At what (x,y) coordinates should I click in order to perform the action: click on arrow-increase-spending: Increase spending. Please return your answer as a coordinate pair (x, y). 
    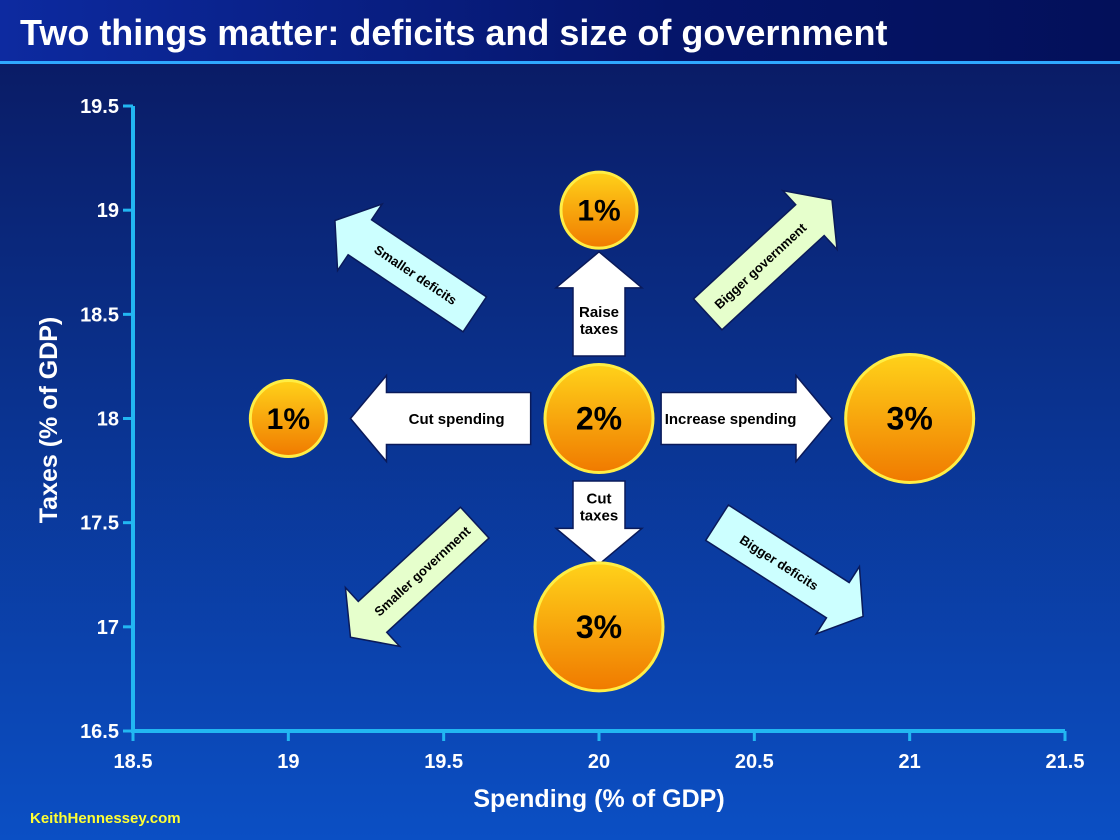
    Looking at the image, I should click on (746, 418).